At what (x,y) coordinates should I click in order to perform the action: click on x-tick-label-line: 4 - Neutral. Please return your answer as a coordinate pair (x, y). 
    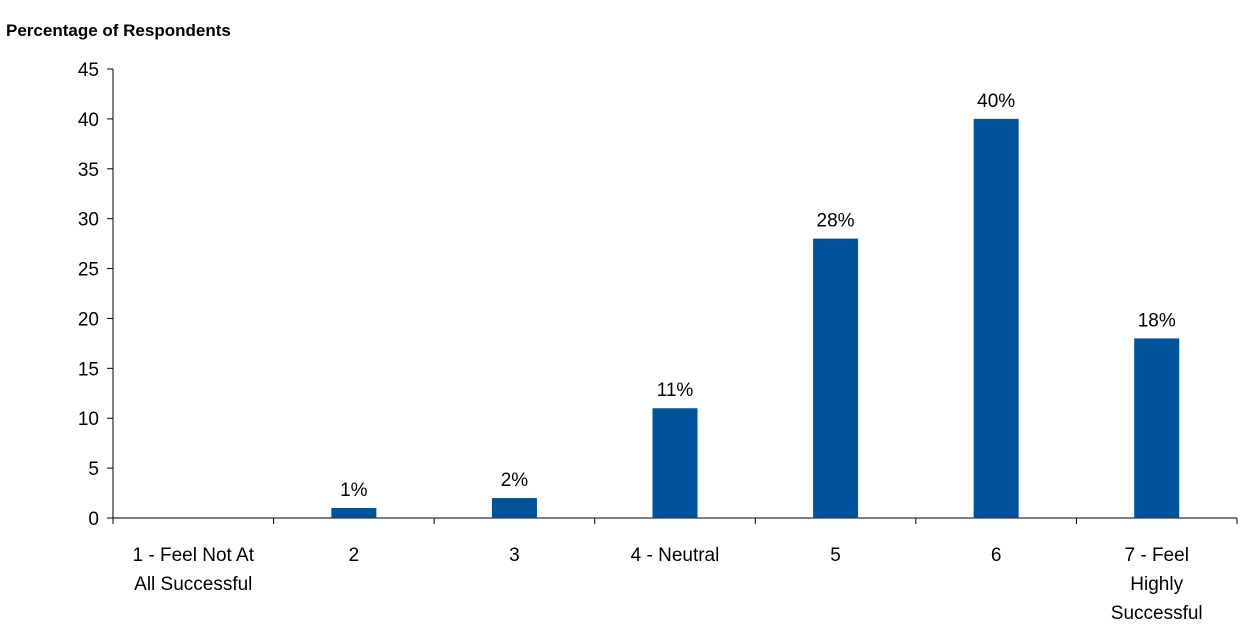
    Looking at the image, I should click on (675, 555).